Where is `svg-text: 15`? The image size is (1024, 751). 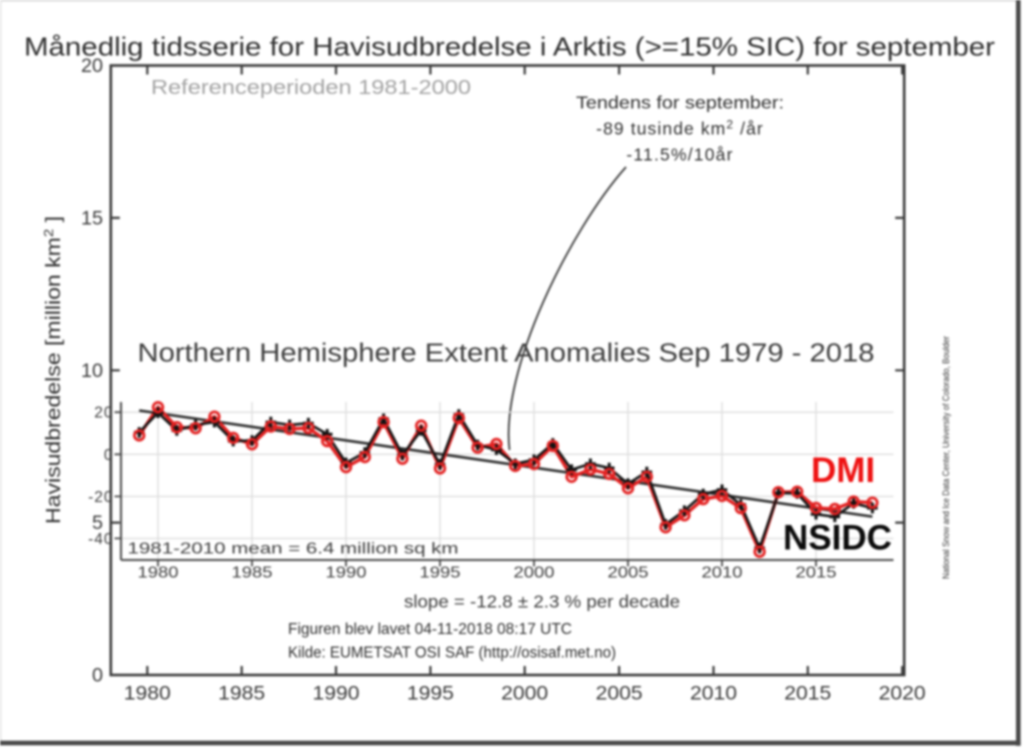 svg-text: 15 is located at coordinates (92, 218).